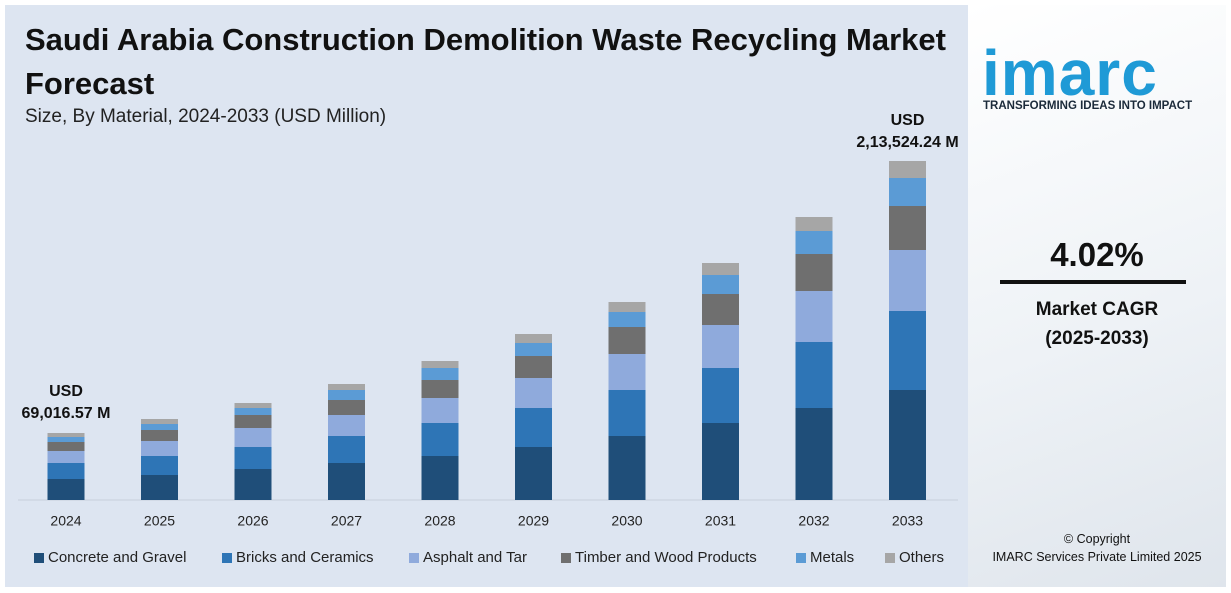 This screenshot has height=593, width=1231. I want to click on annotation: 69,016.57 M, so click(66, 413).